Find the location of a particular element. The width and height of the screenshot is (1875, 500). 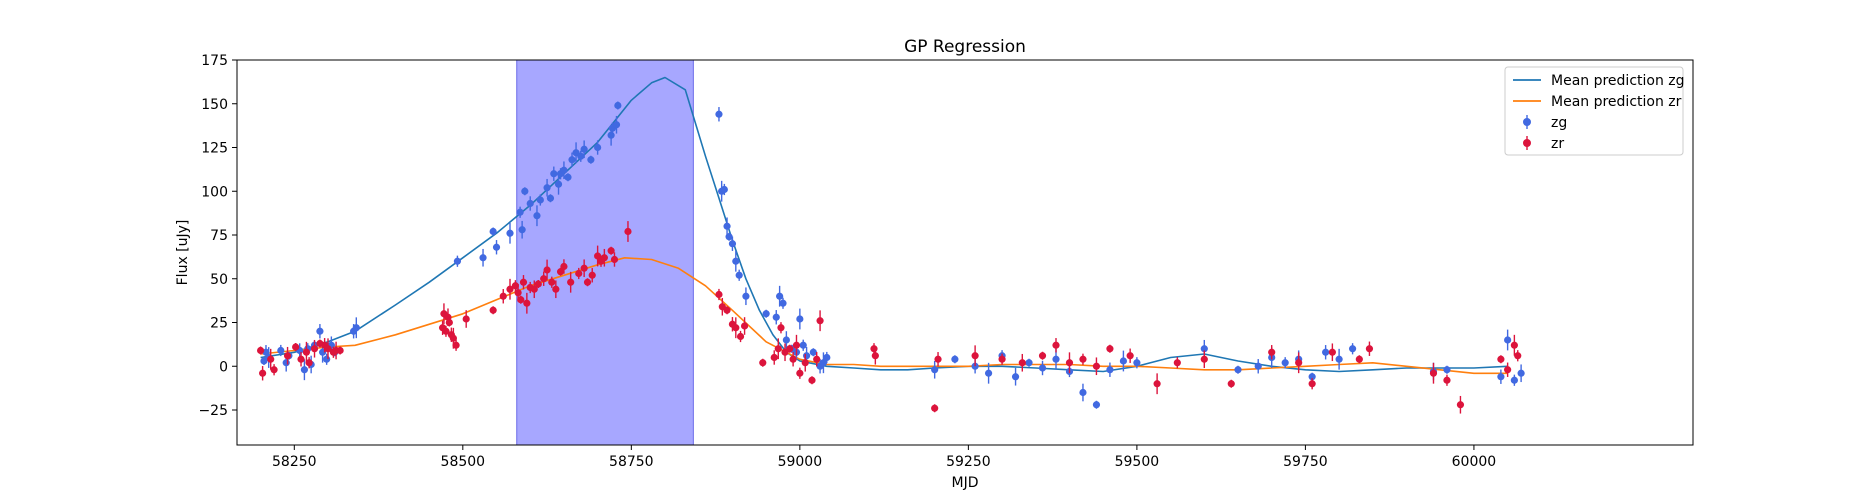

x-tick-label: 59500 is located at coordinates (1137, 462).